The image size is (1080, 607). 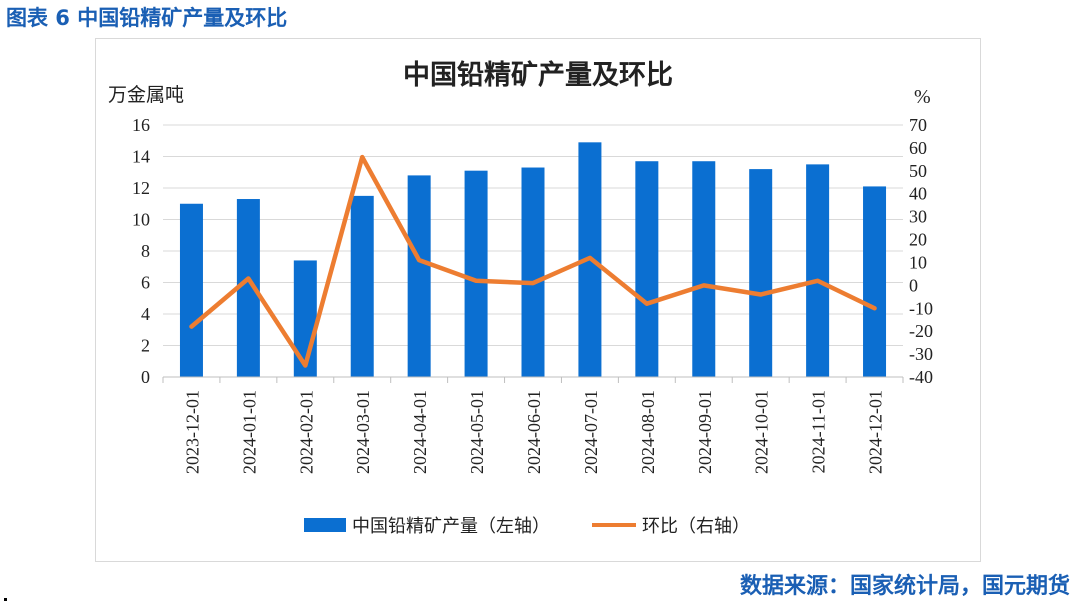 I want to click on right-tick-label: 70, so click(x=918, y=125).